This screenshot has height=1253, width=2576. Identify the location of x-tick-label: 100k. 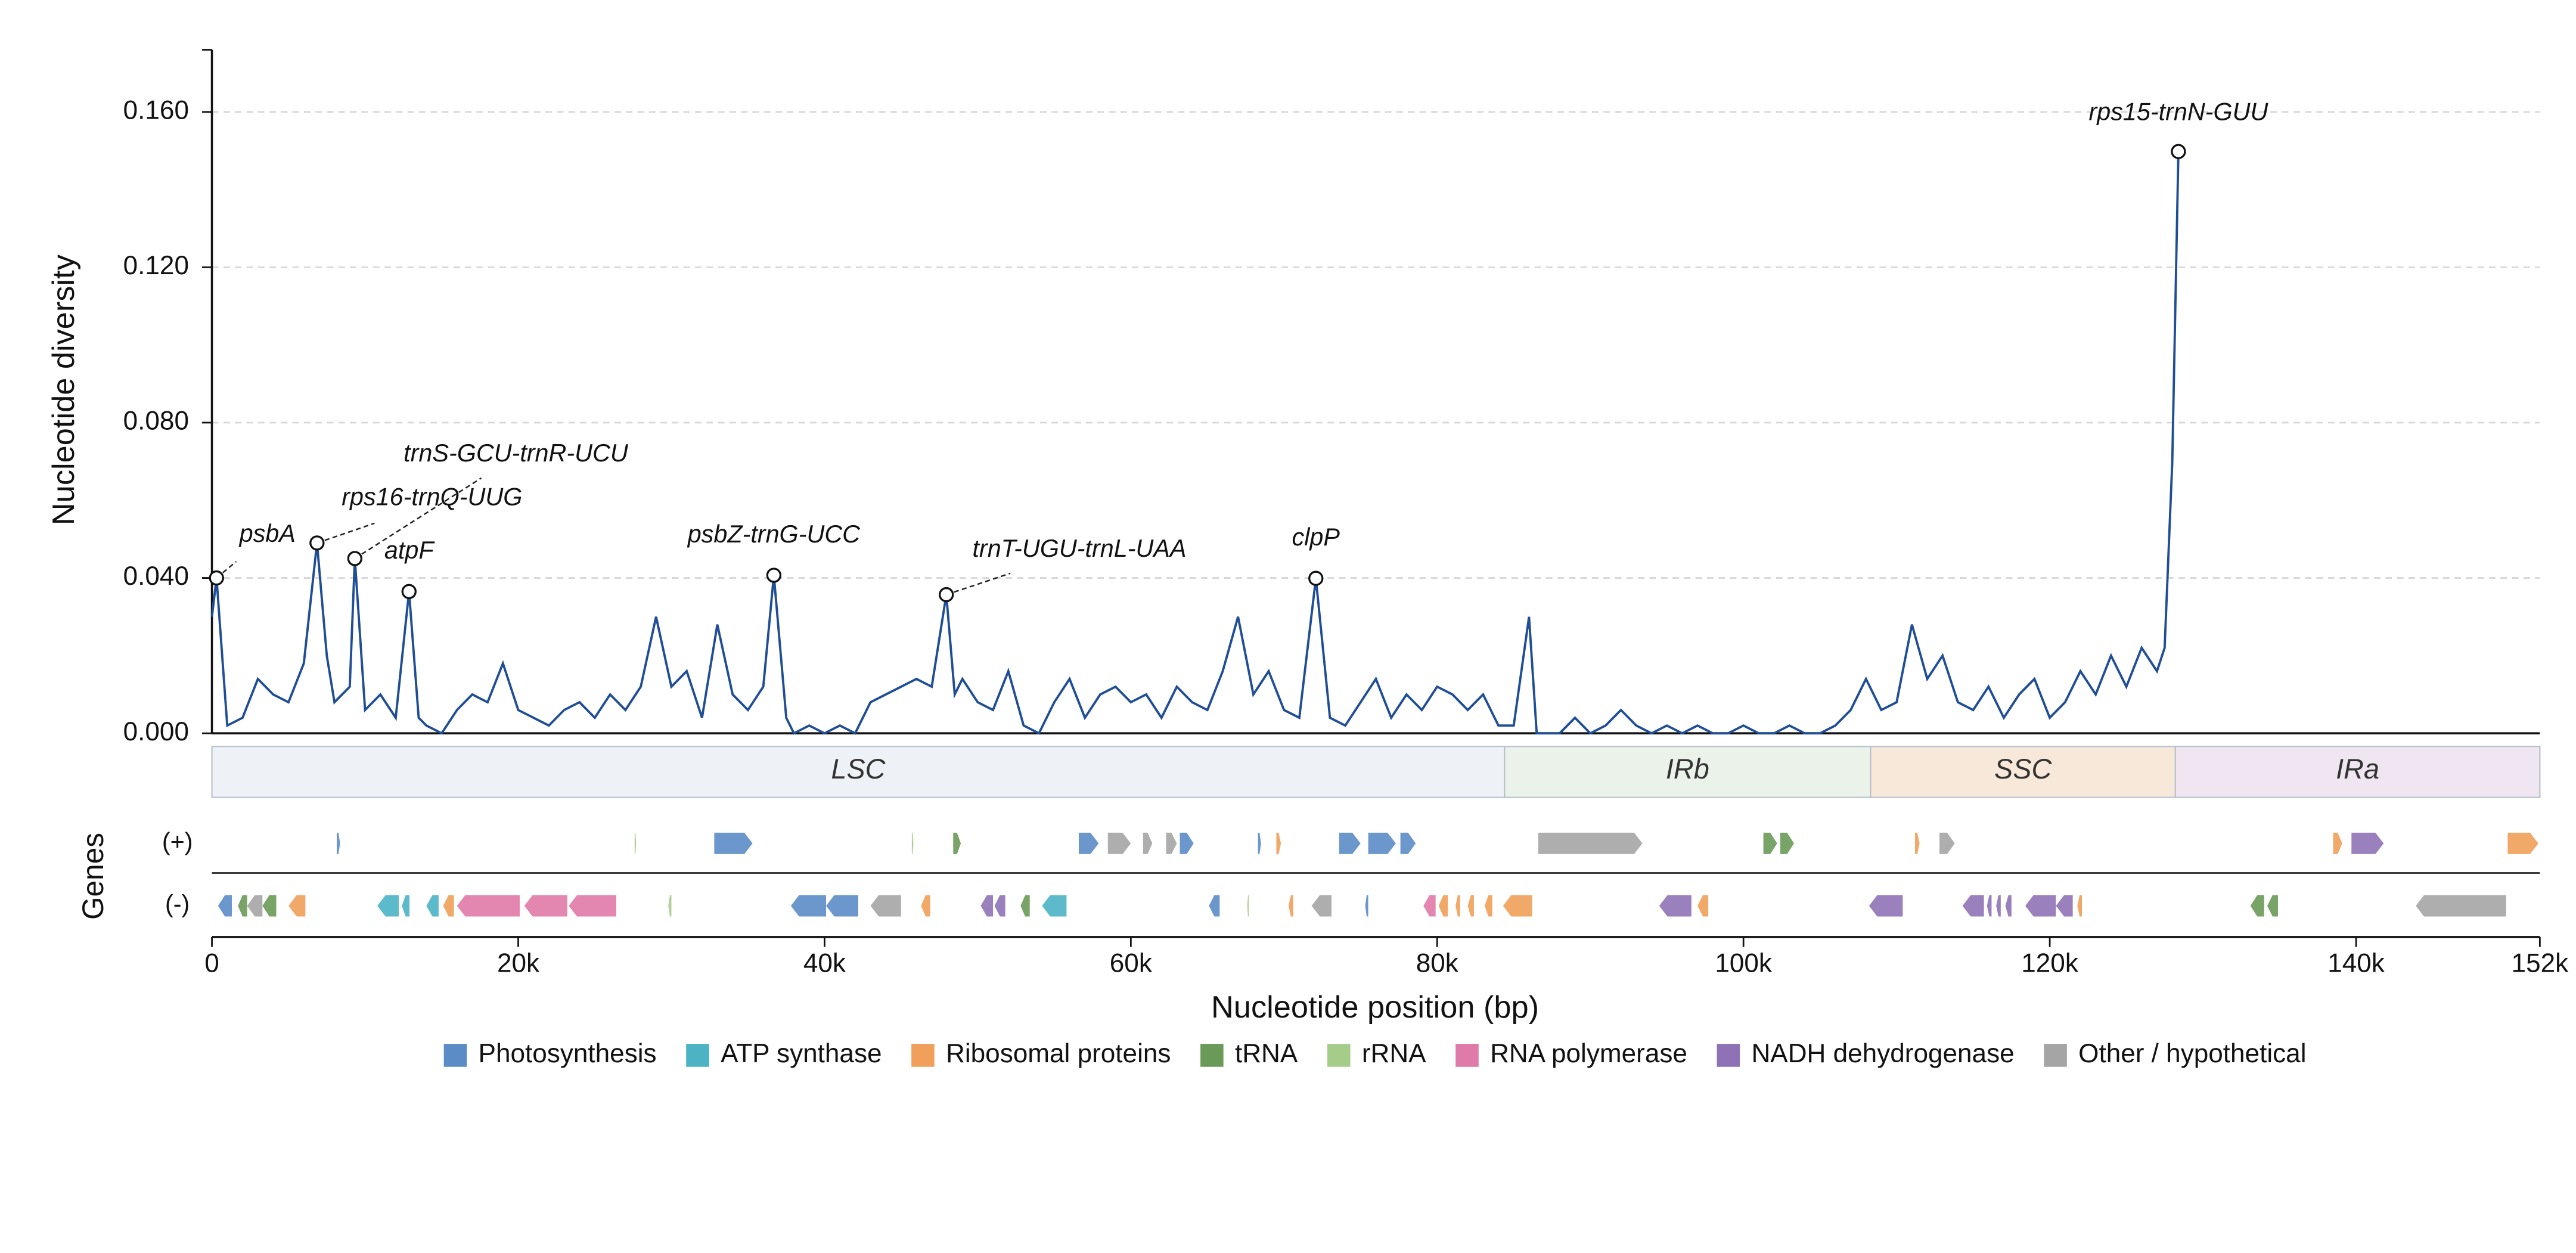
(1744, 963).